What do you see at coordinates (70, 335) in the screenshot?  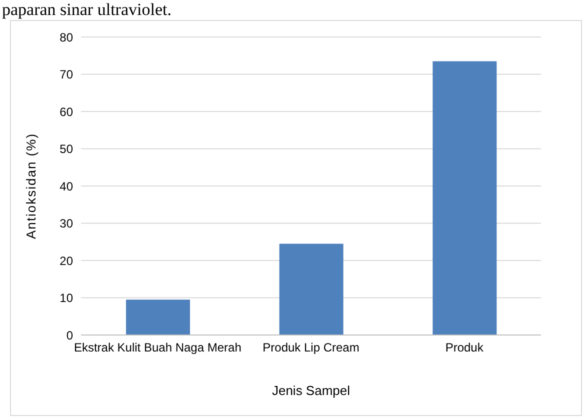 I see `y-tick-label: 0` at bounding box center [70, 335].